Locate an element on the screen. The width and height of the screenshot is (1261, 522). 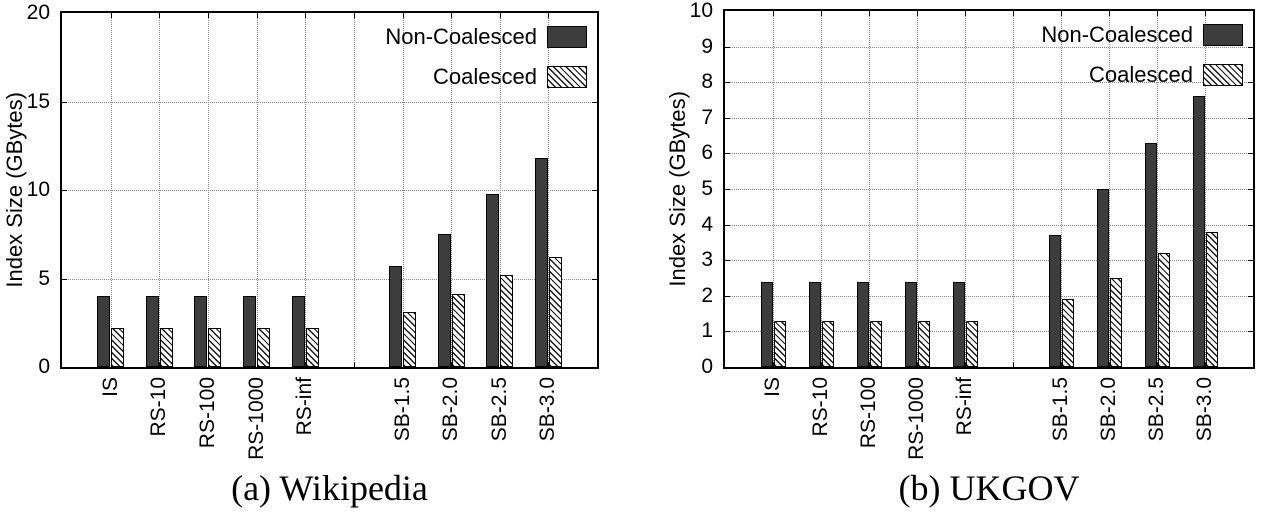
x-tick-label: RS-1000 is located at coordinates (917, 418).